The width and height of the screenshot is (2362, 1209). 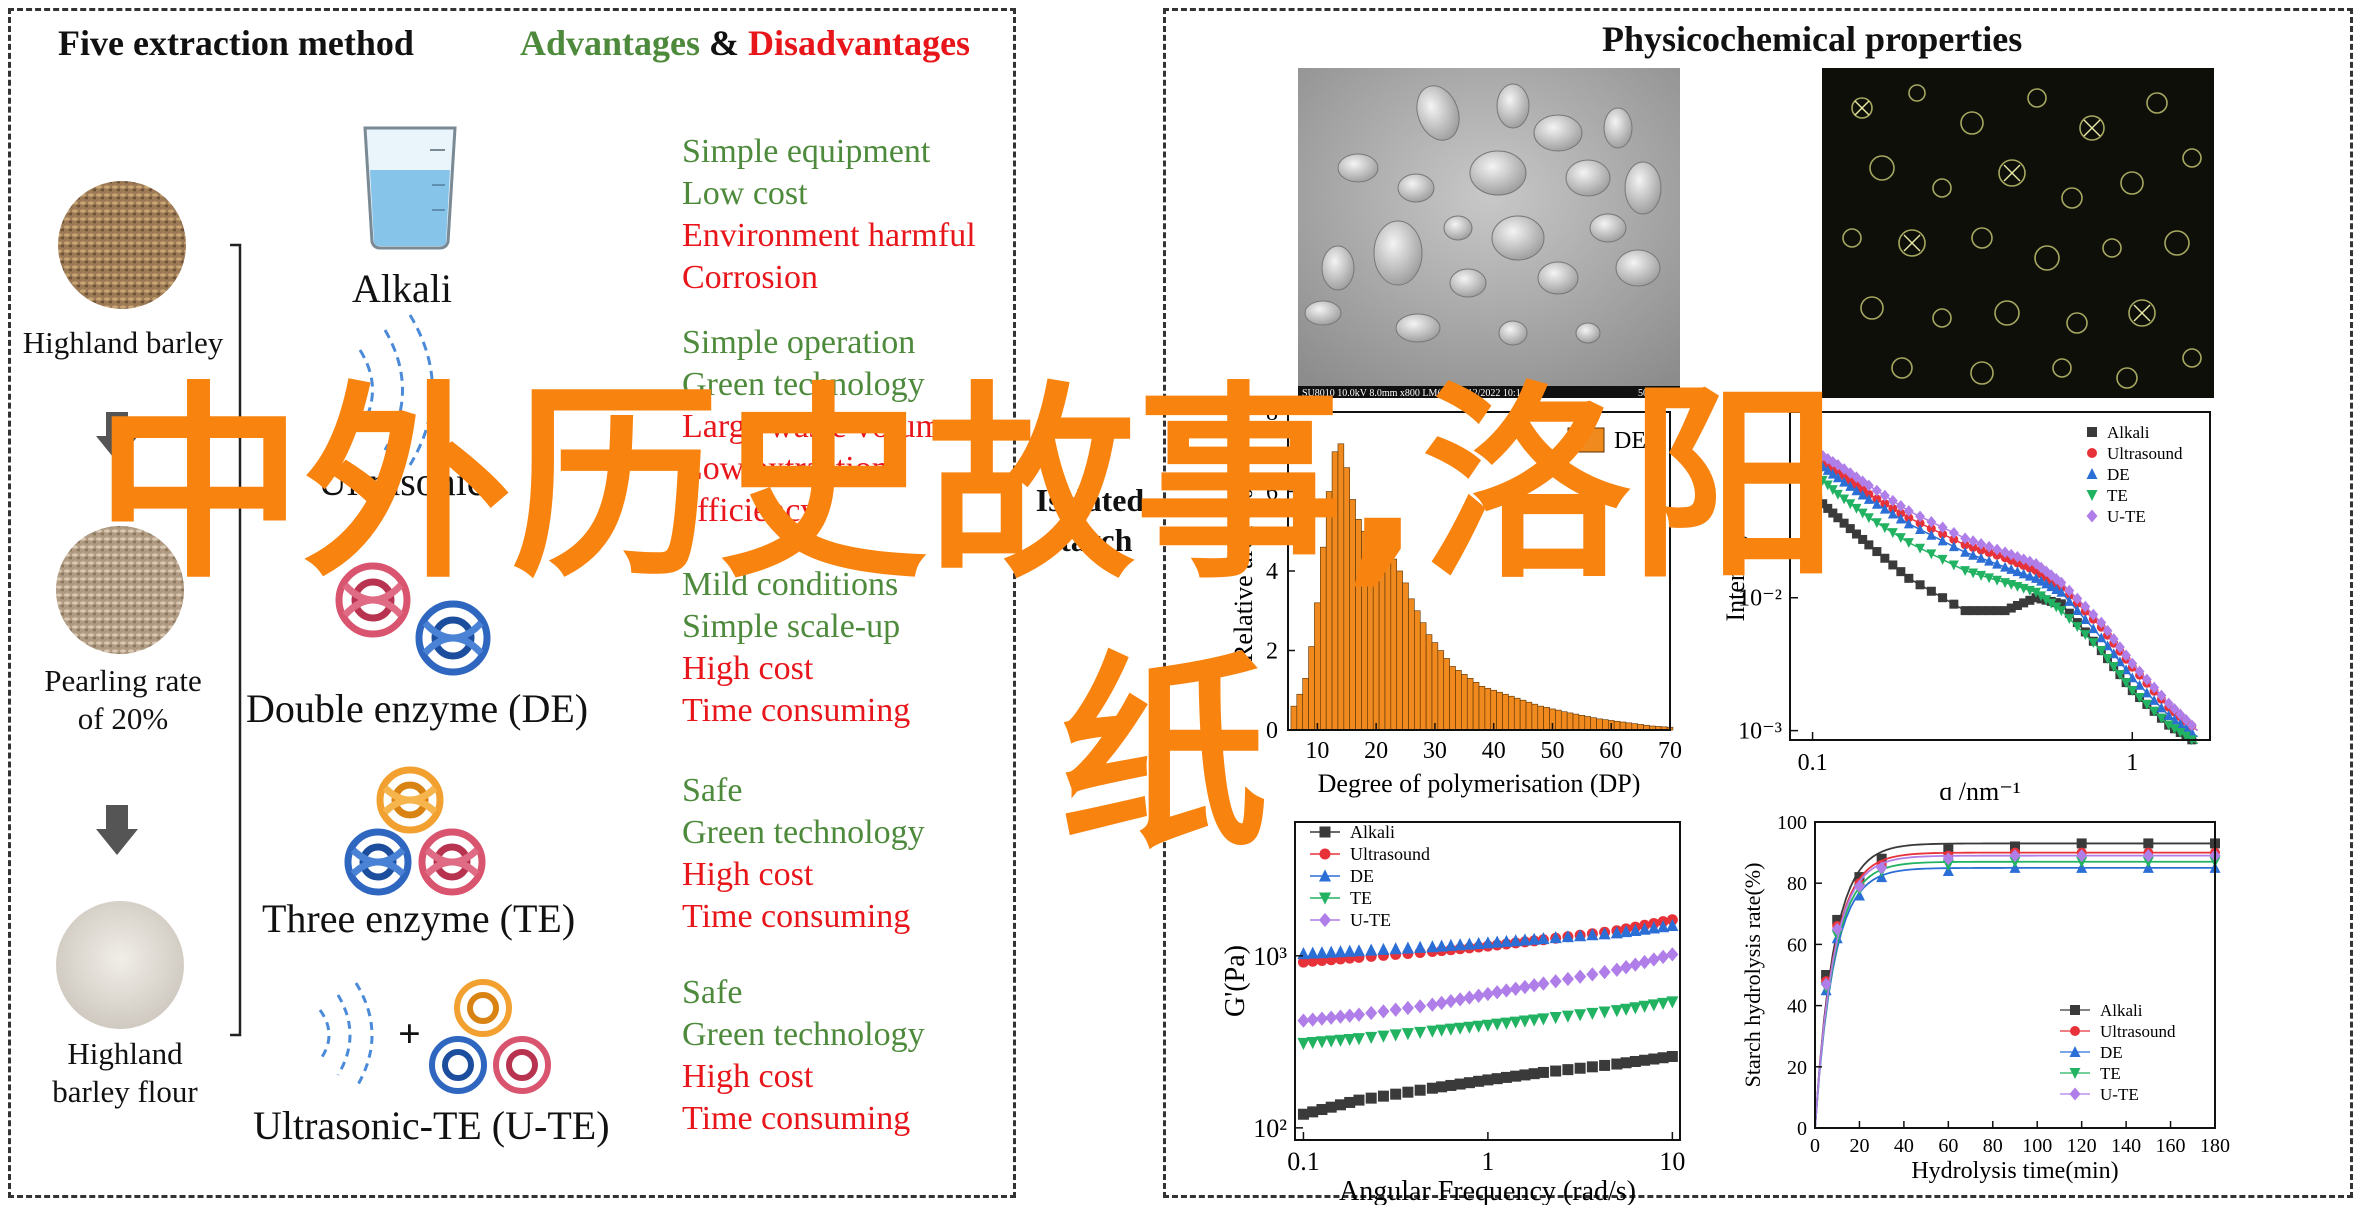 What do you see at coordinates (2082, 1146) in the screenshot?
I see `x-tick-label: 120` at bounding box center [2082, 1146].